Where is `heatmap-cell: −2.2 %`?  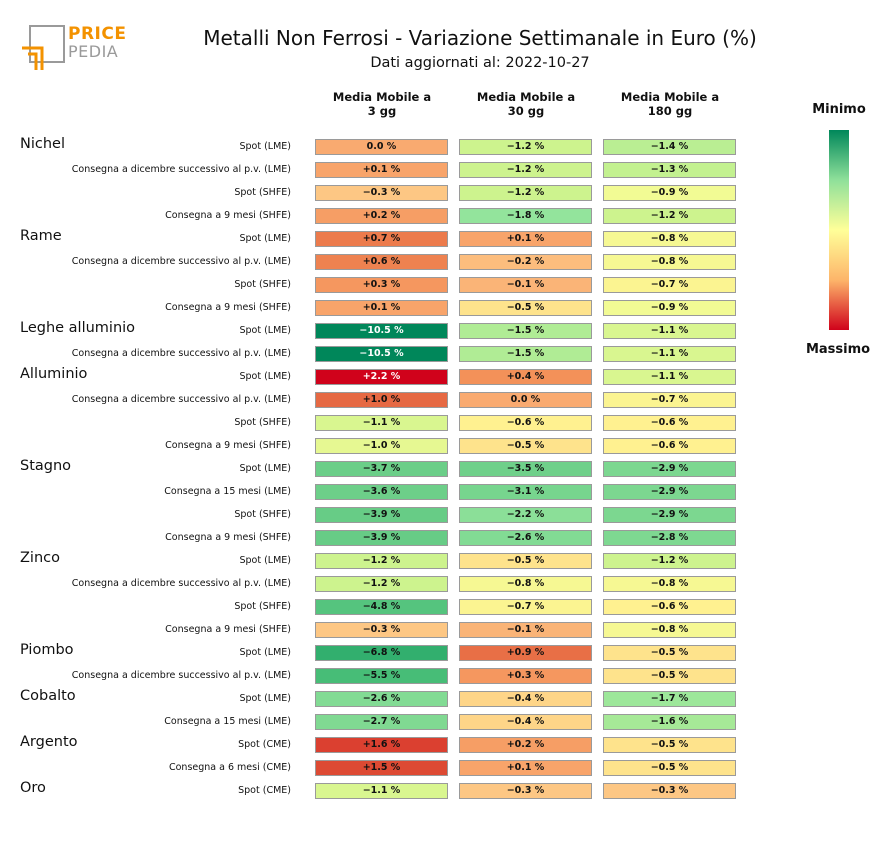
heatmap-cell: −2.2 % is located at coordinates (525, 515).